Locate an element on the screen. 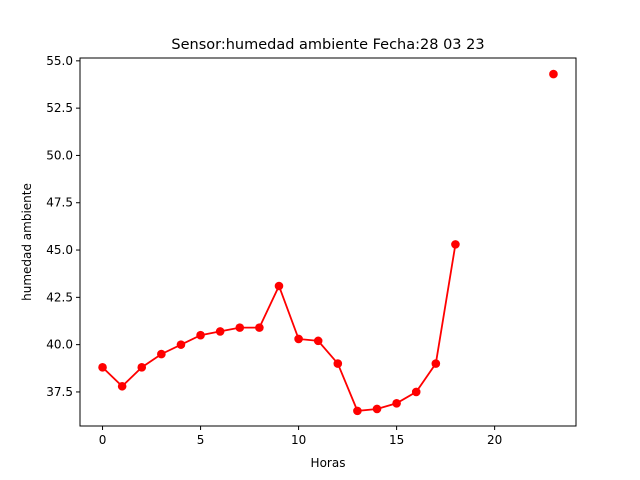  y-axis-label: humedad ambiente is located at coordinates (27, 242).